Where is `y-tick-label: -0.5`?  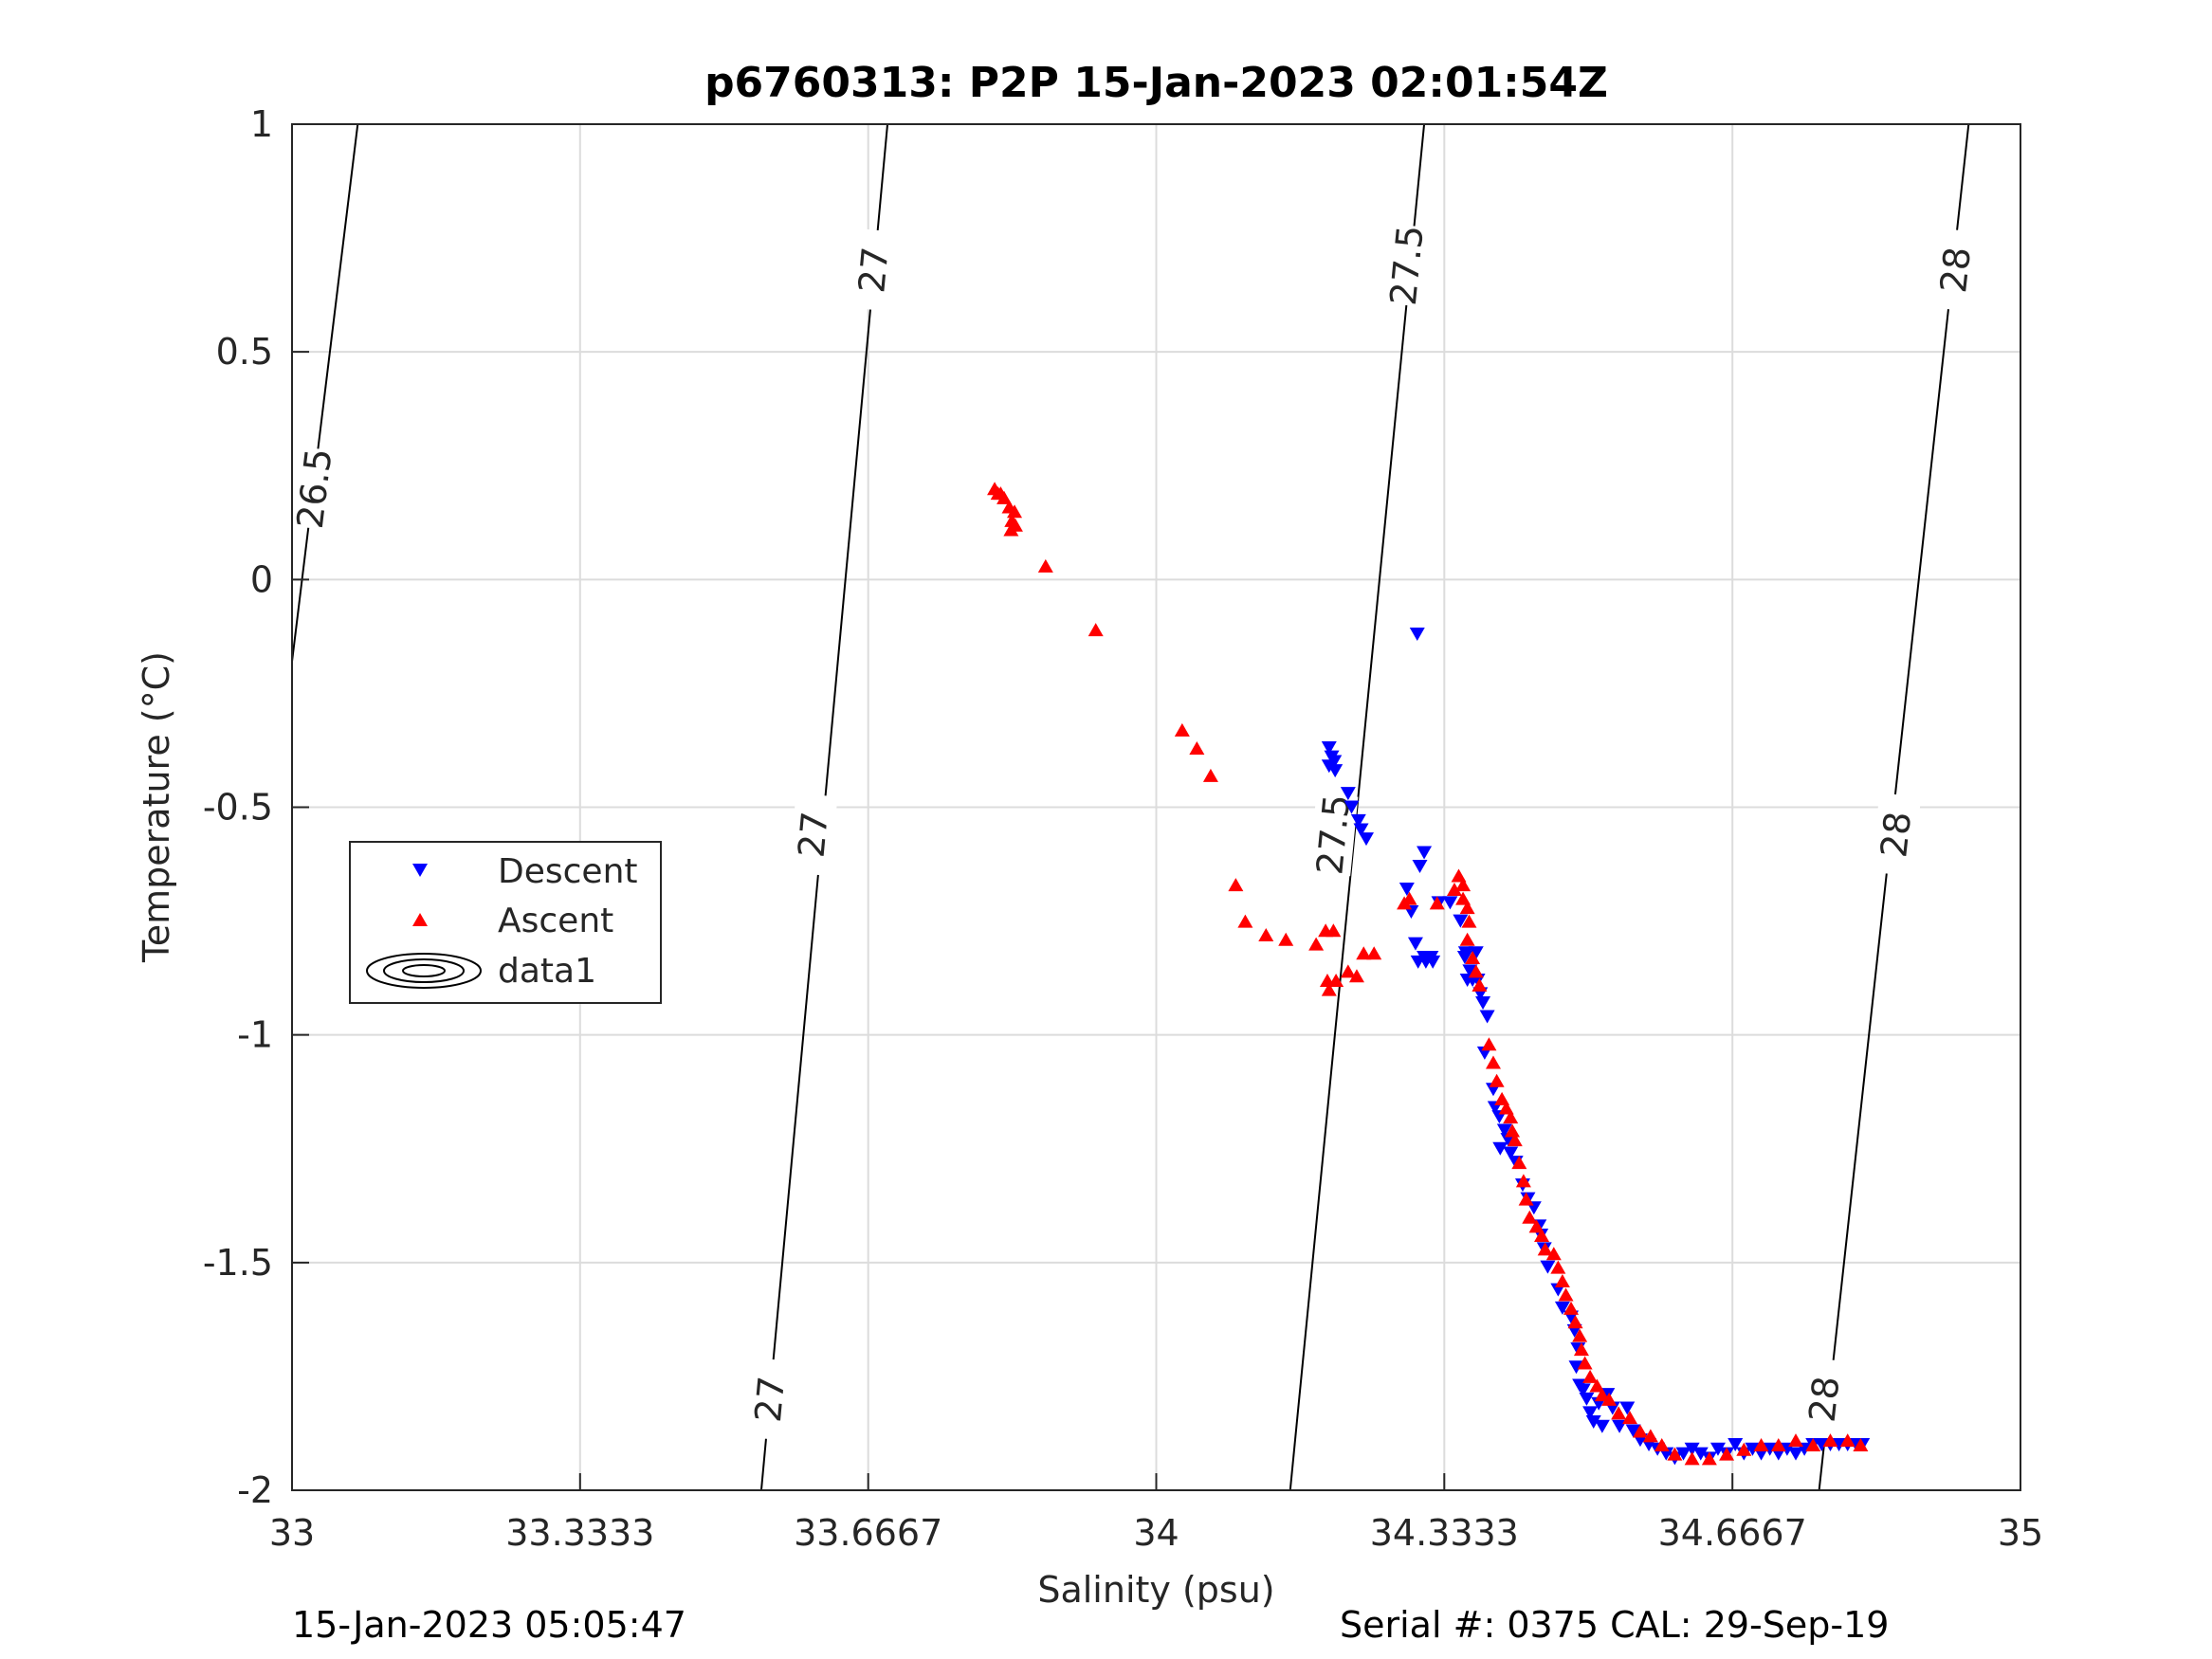 y-tick-label: -0.5 is located at coordinates (238, 808).